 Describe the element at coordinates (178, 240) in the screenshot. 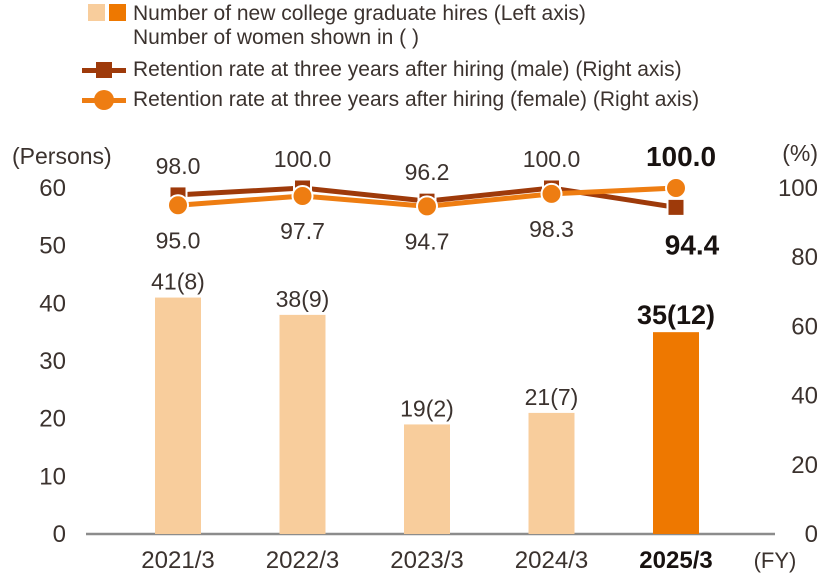

I see `female-value-label-0: 95.0` at that location.